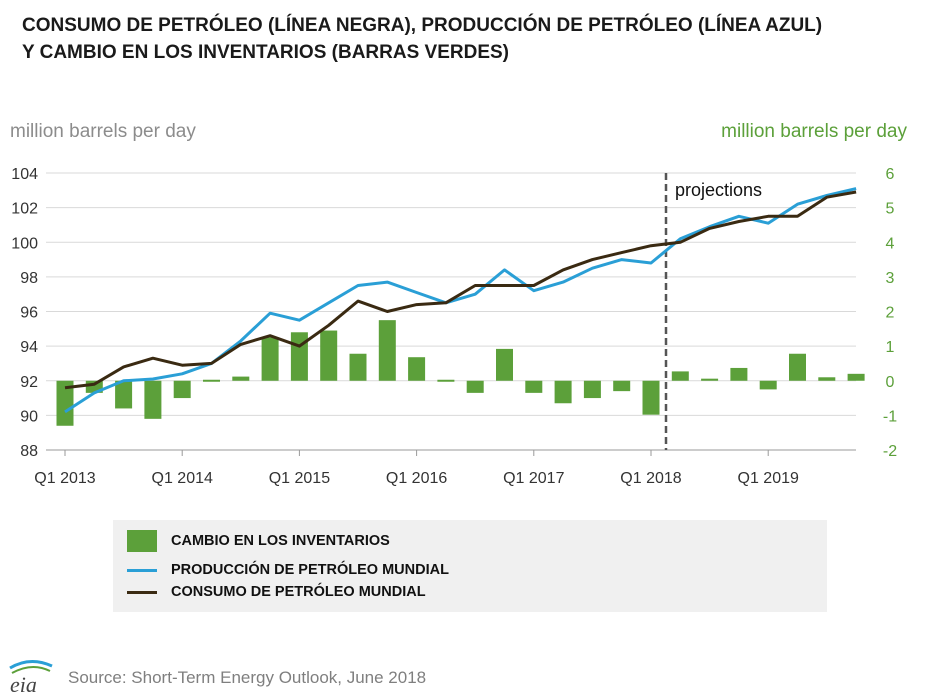  What do you see at coordinates (814, 131) in the screenshot?
I see `right-axis-unit-label: million barrels per day` at bounding box center [814, 131].